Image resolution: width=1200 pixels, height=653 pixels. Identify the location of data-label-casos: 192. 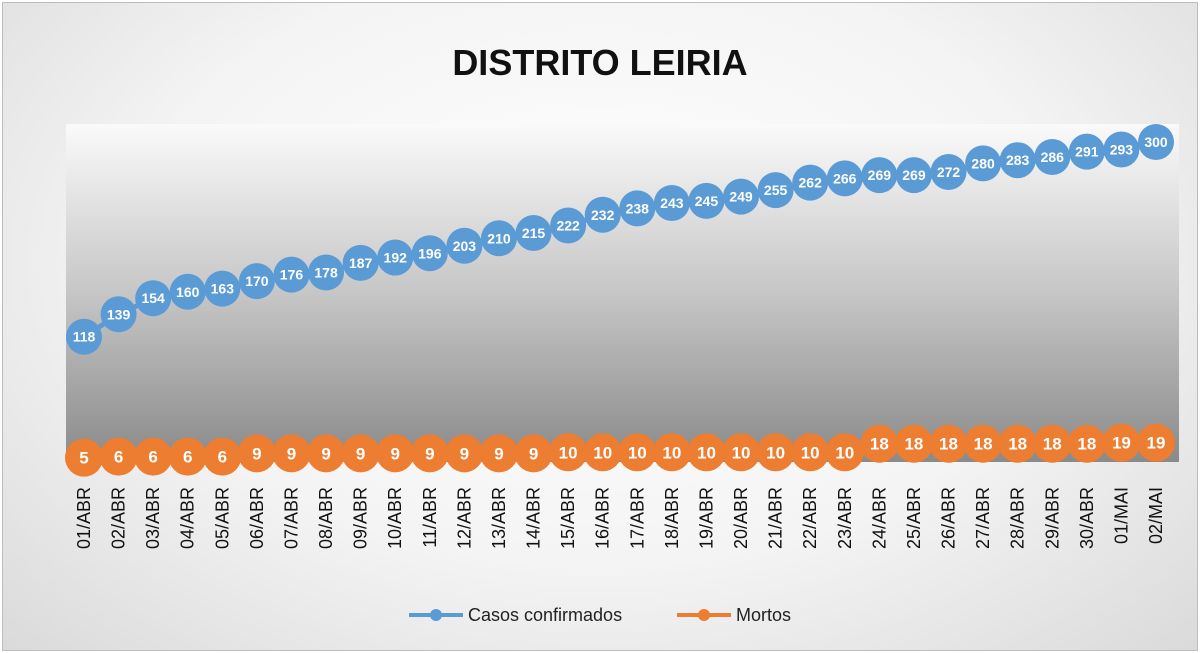
(396, 258).